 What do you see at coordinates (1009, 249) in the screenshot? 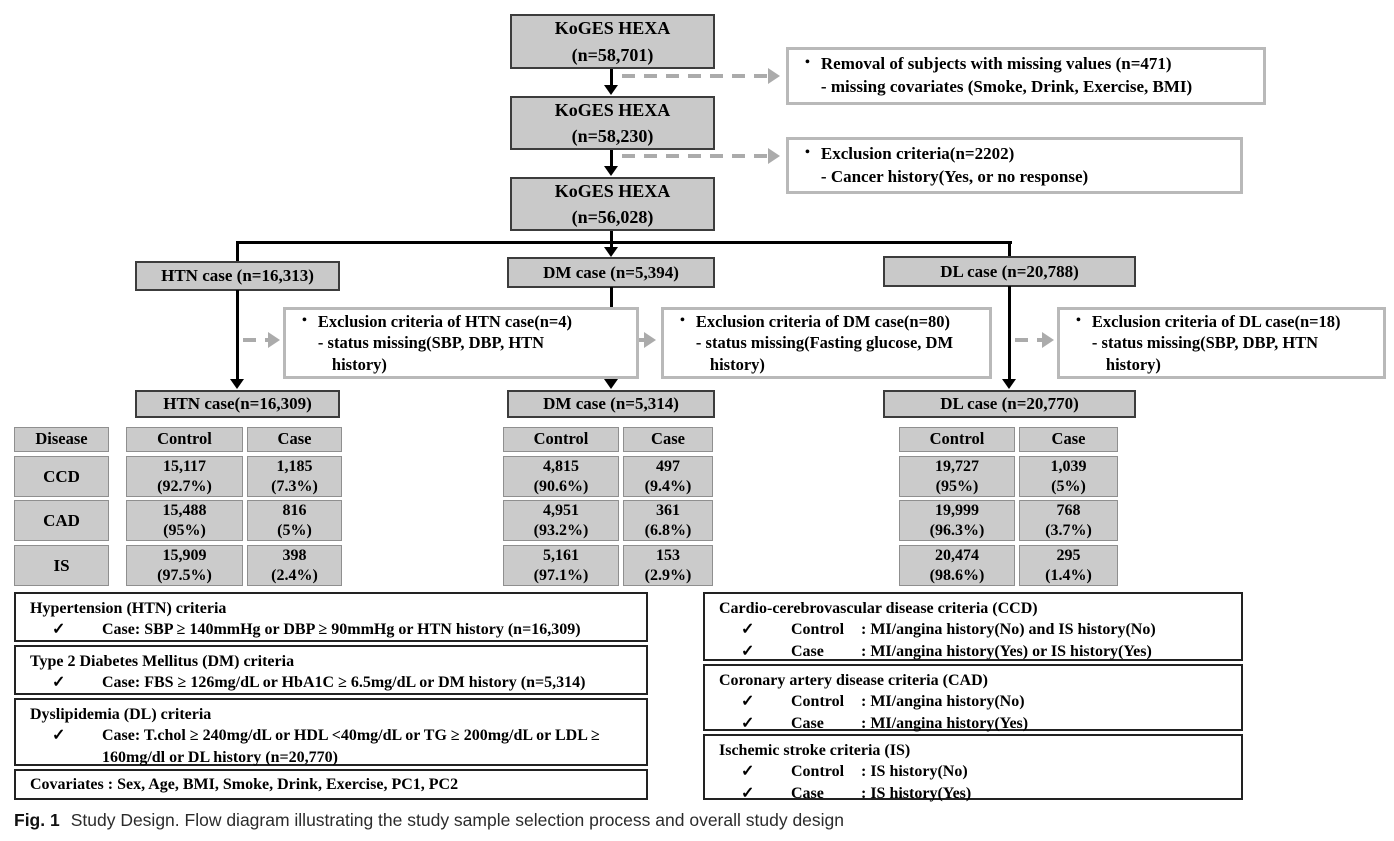
I see `branch-drop-dl` at bounding box center [1009, 249].